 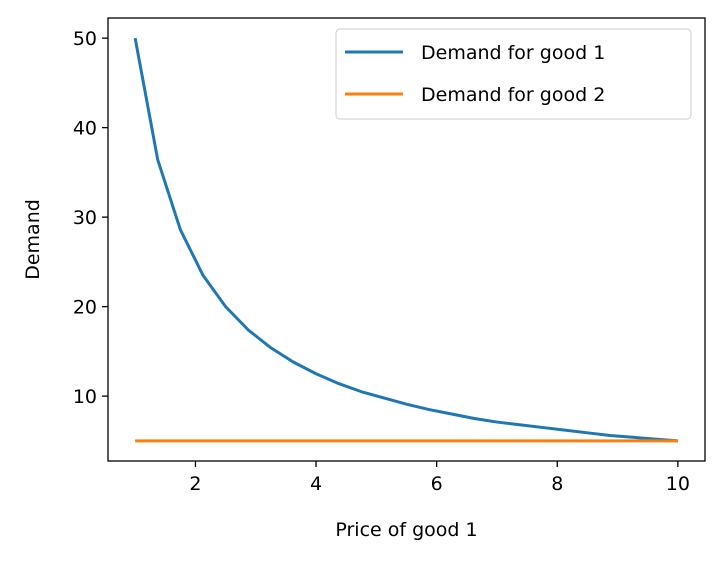 I want to click on y-tick-label: 20, so click(x=85, y=308).